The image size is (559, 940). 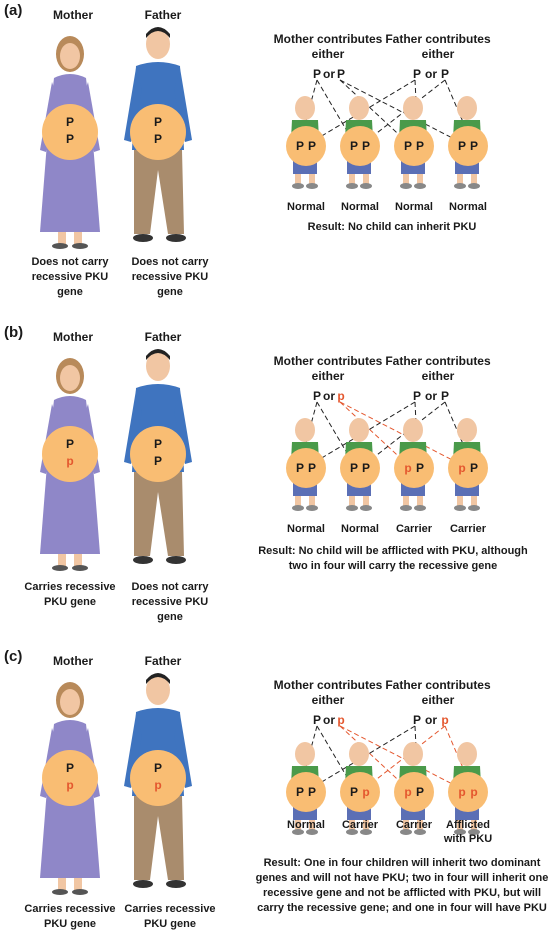 What do you see at coordinates (13, 10) in the screenshot?
I see `panel-label: (a)` at bounding box center [13, 10].